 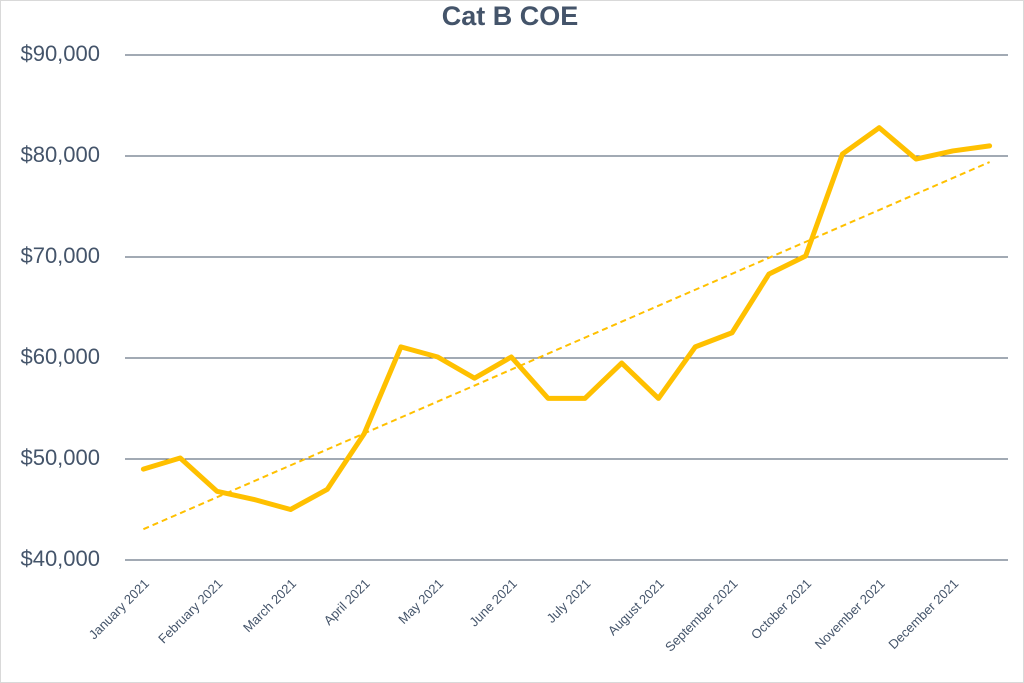 What do you see at coordinates (60, 154) in the screenshot?
I see `y-tick-label: $80,000` at bounding box center [60, 154].